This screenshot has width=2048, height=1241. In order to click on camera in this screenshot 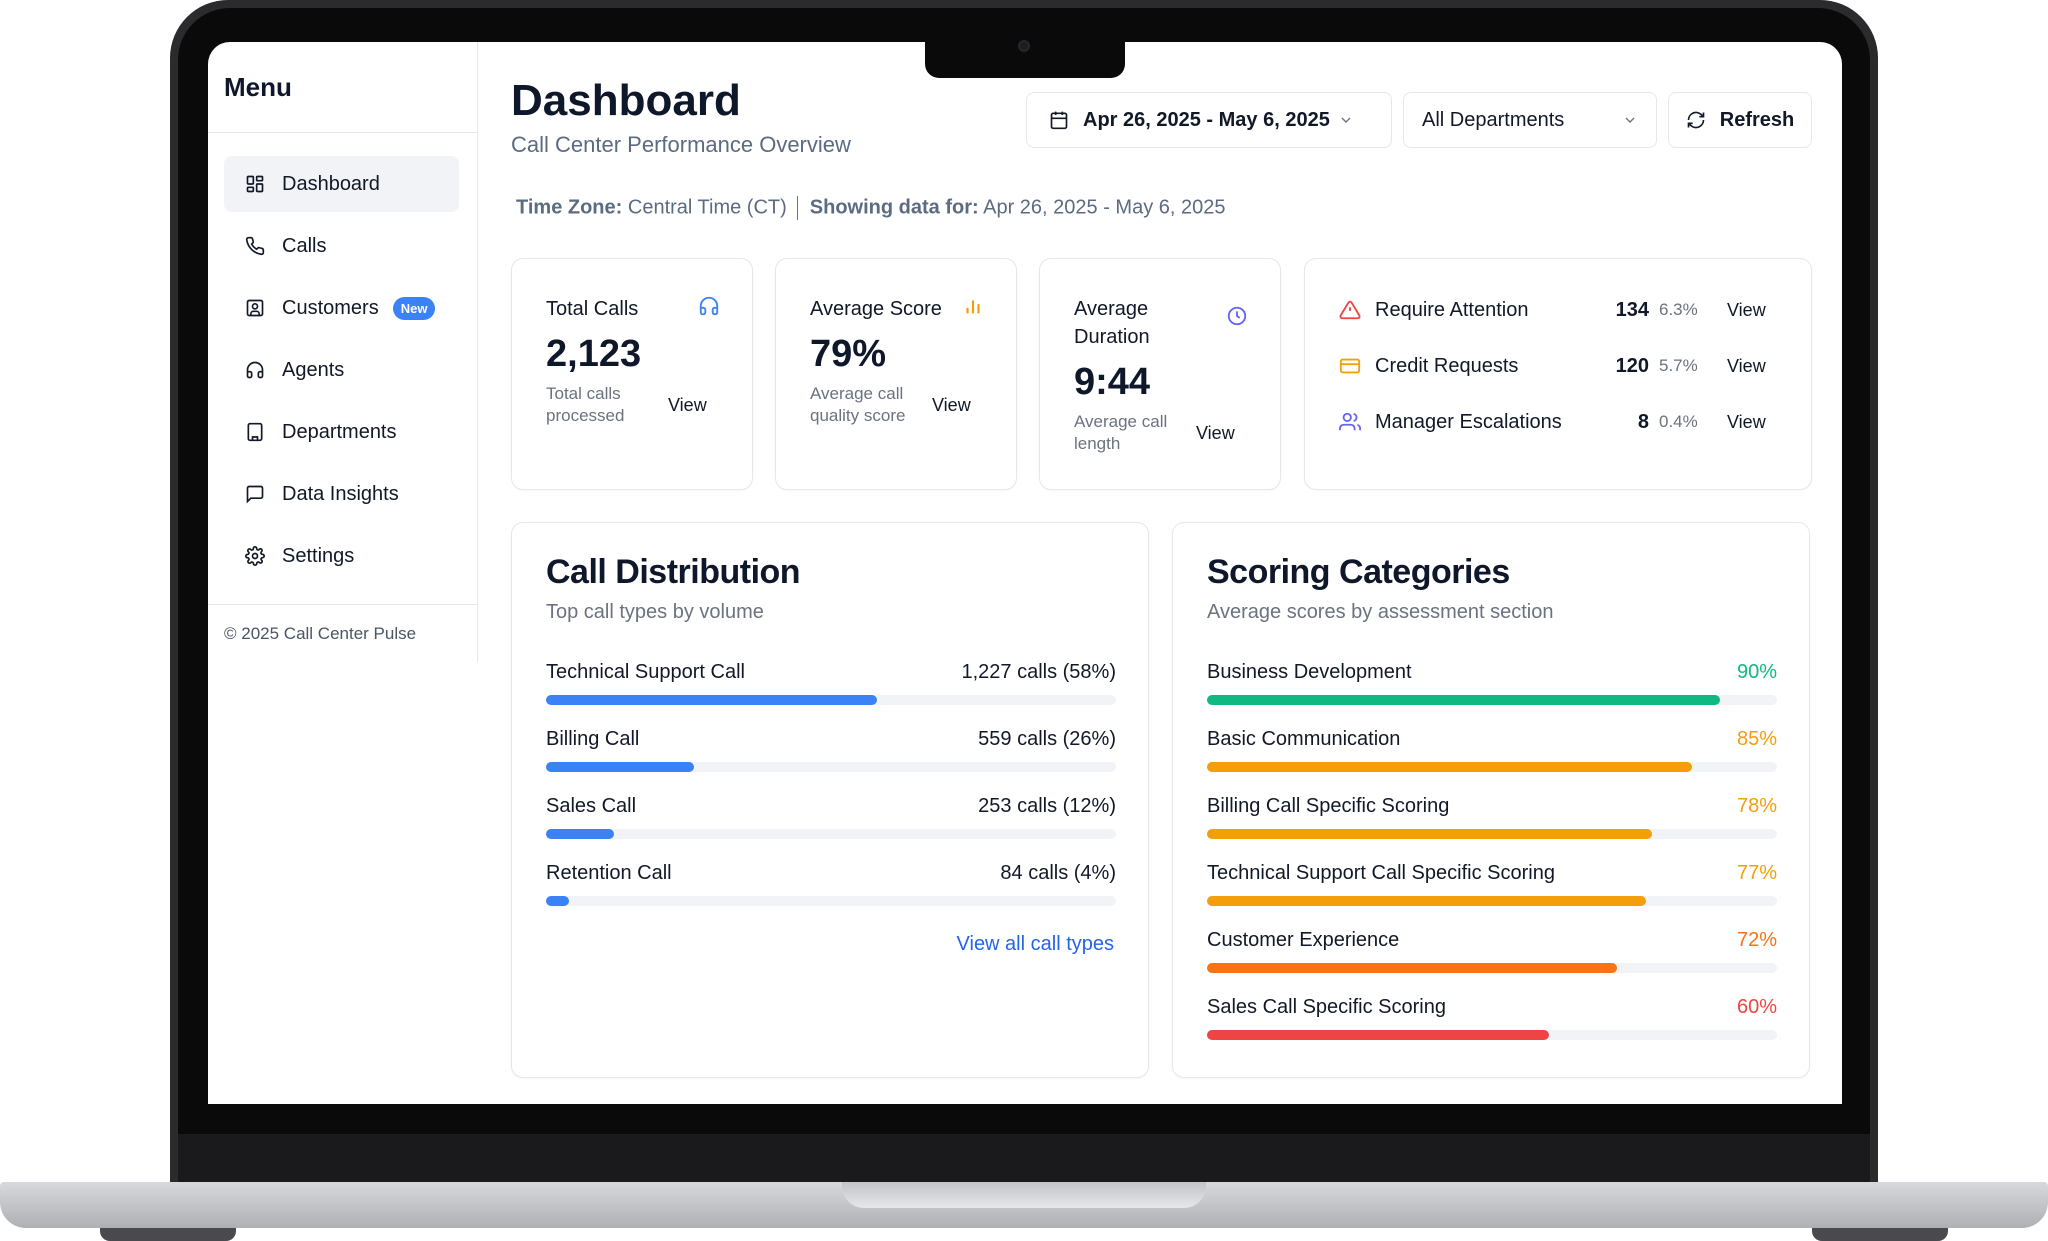, I will do `click(1024, 46)`.